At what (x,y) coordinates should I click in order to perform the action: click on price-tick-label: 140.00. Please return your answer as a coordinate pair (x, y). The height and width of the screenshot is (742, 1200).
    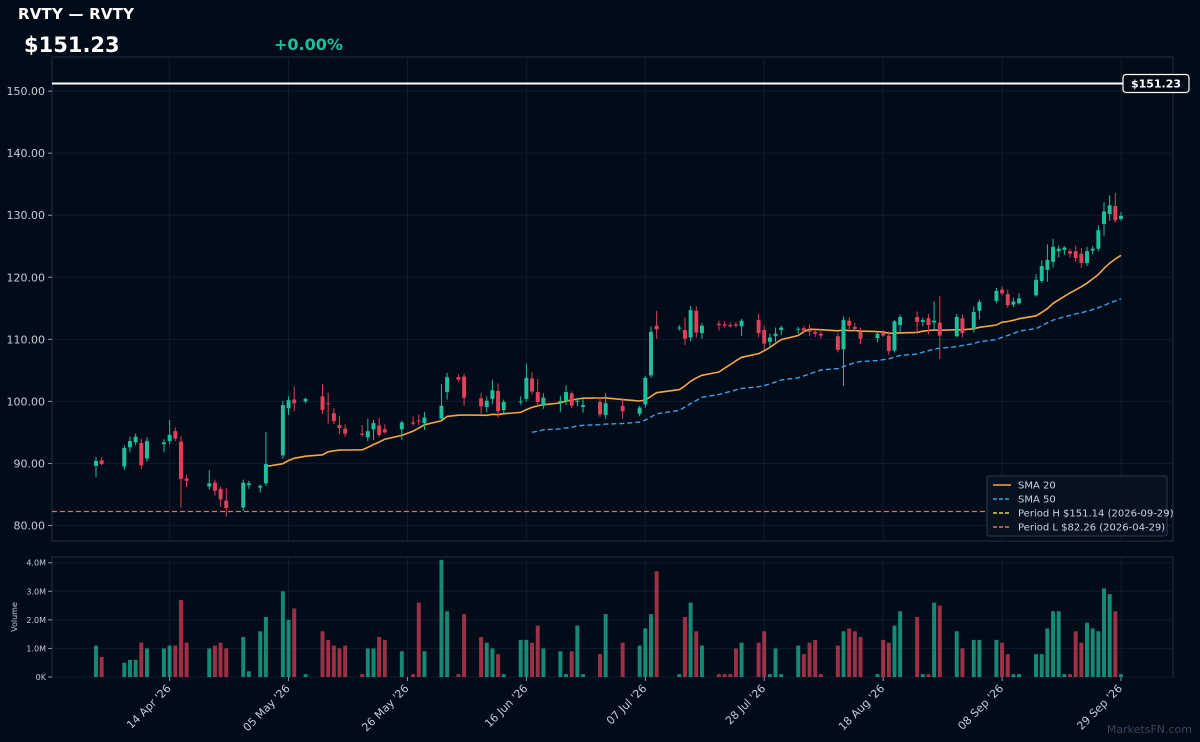
    Looking at the image, I should click on (26, 153).